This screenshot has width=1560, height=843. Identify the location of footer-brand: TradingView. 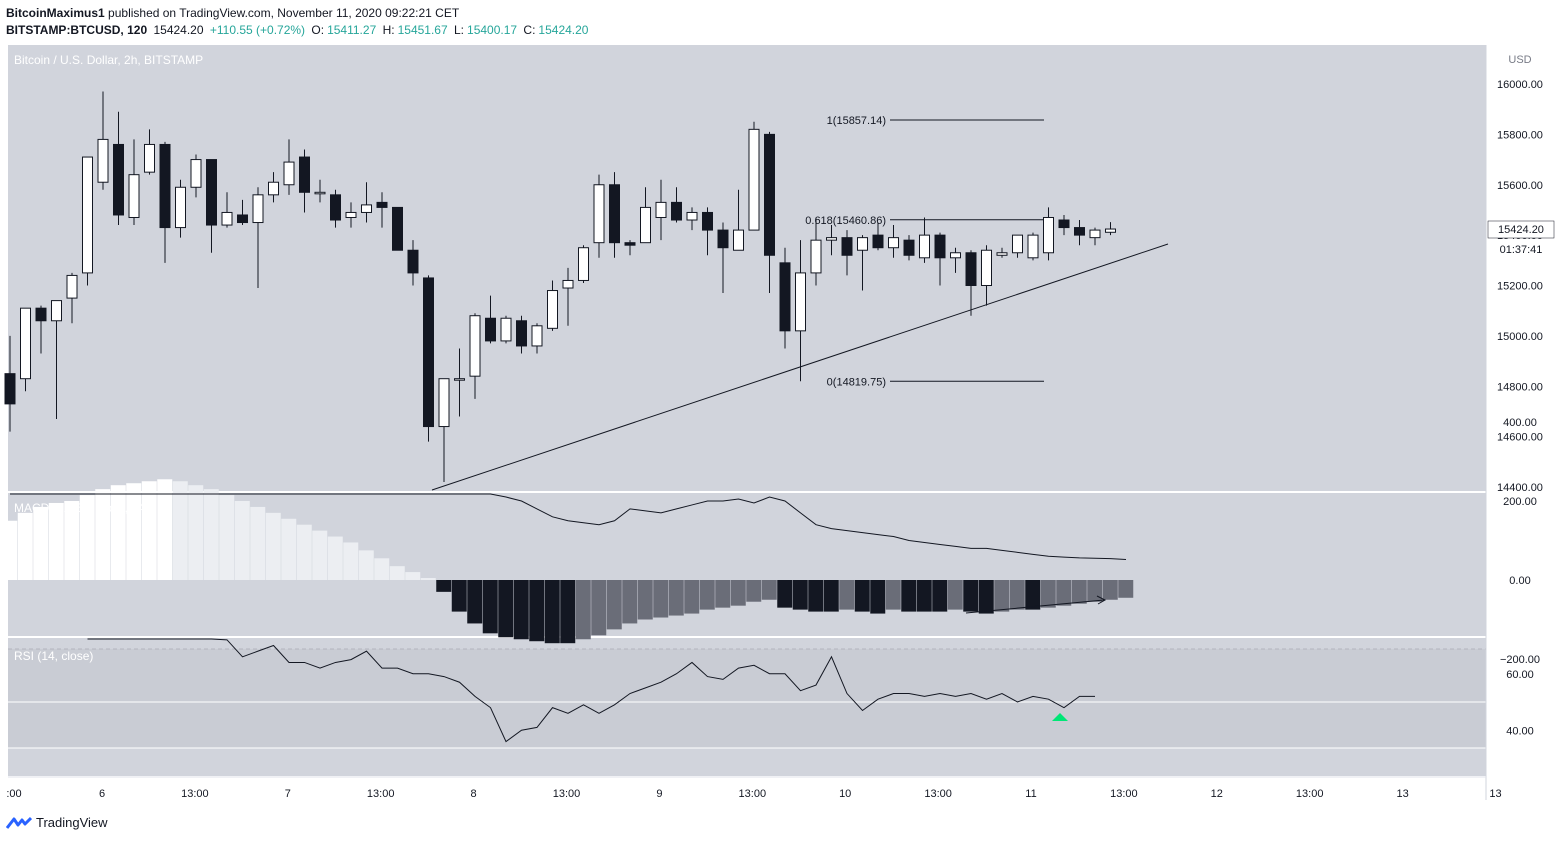
(57, 822).